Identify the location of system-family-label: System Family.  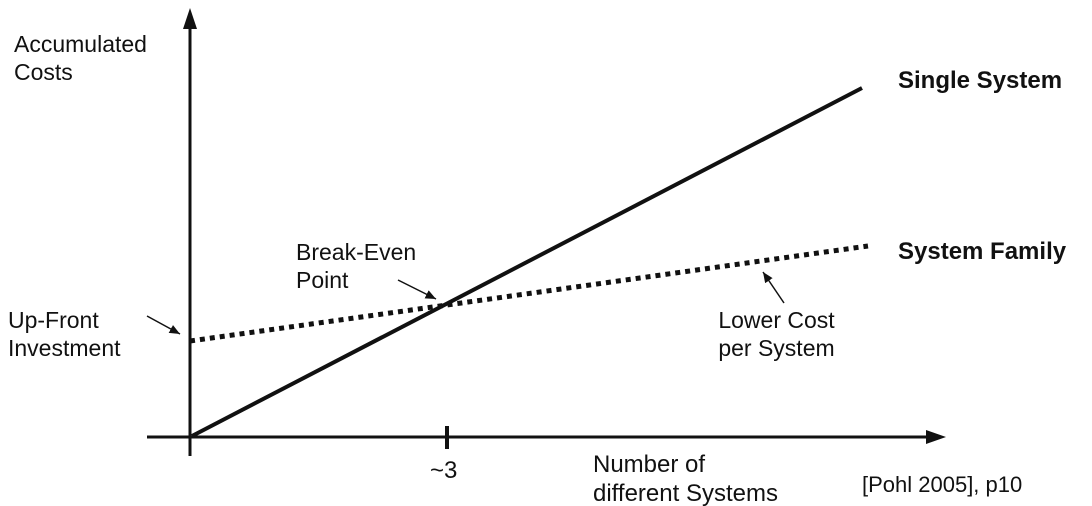
(982, 251).